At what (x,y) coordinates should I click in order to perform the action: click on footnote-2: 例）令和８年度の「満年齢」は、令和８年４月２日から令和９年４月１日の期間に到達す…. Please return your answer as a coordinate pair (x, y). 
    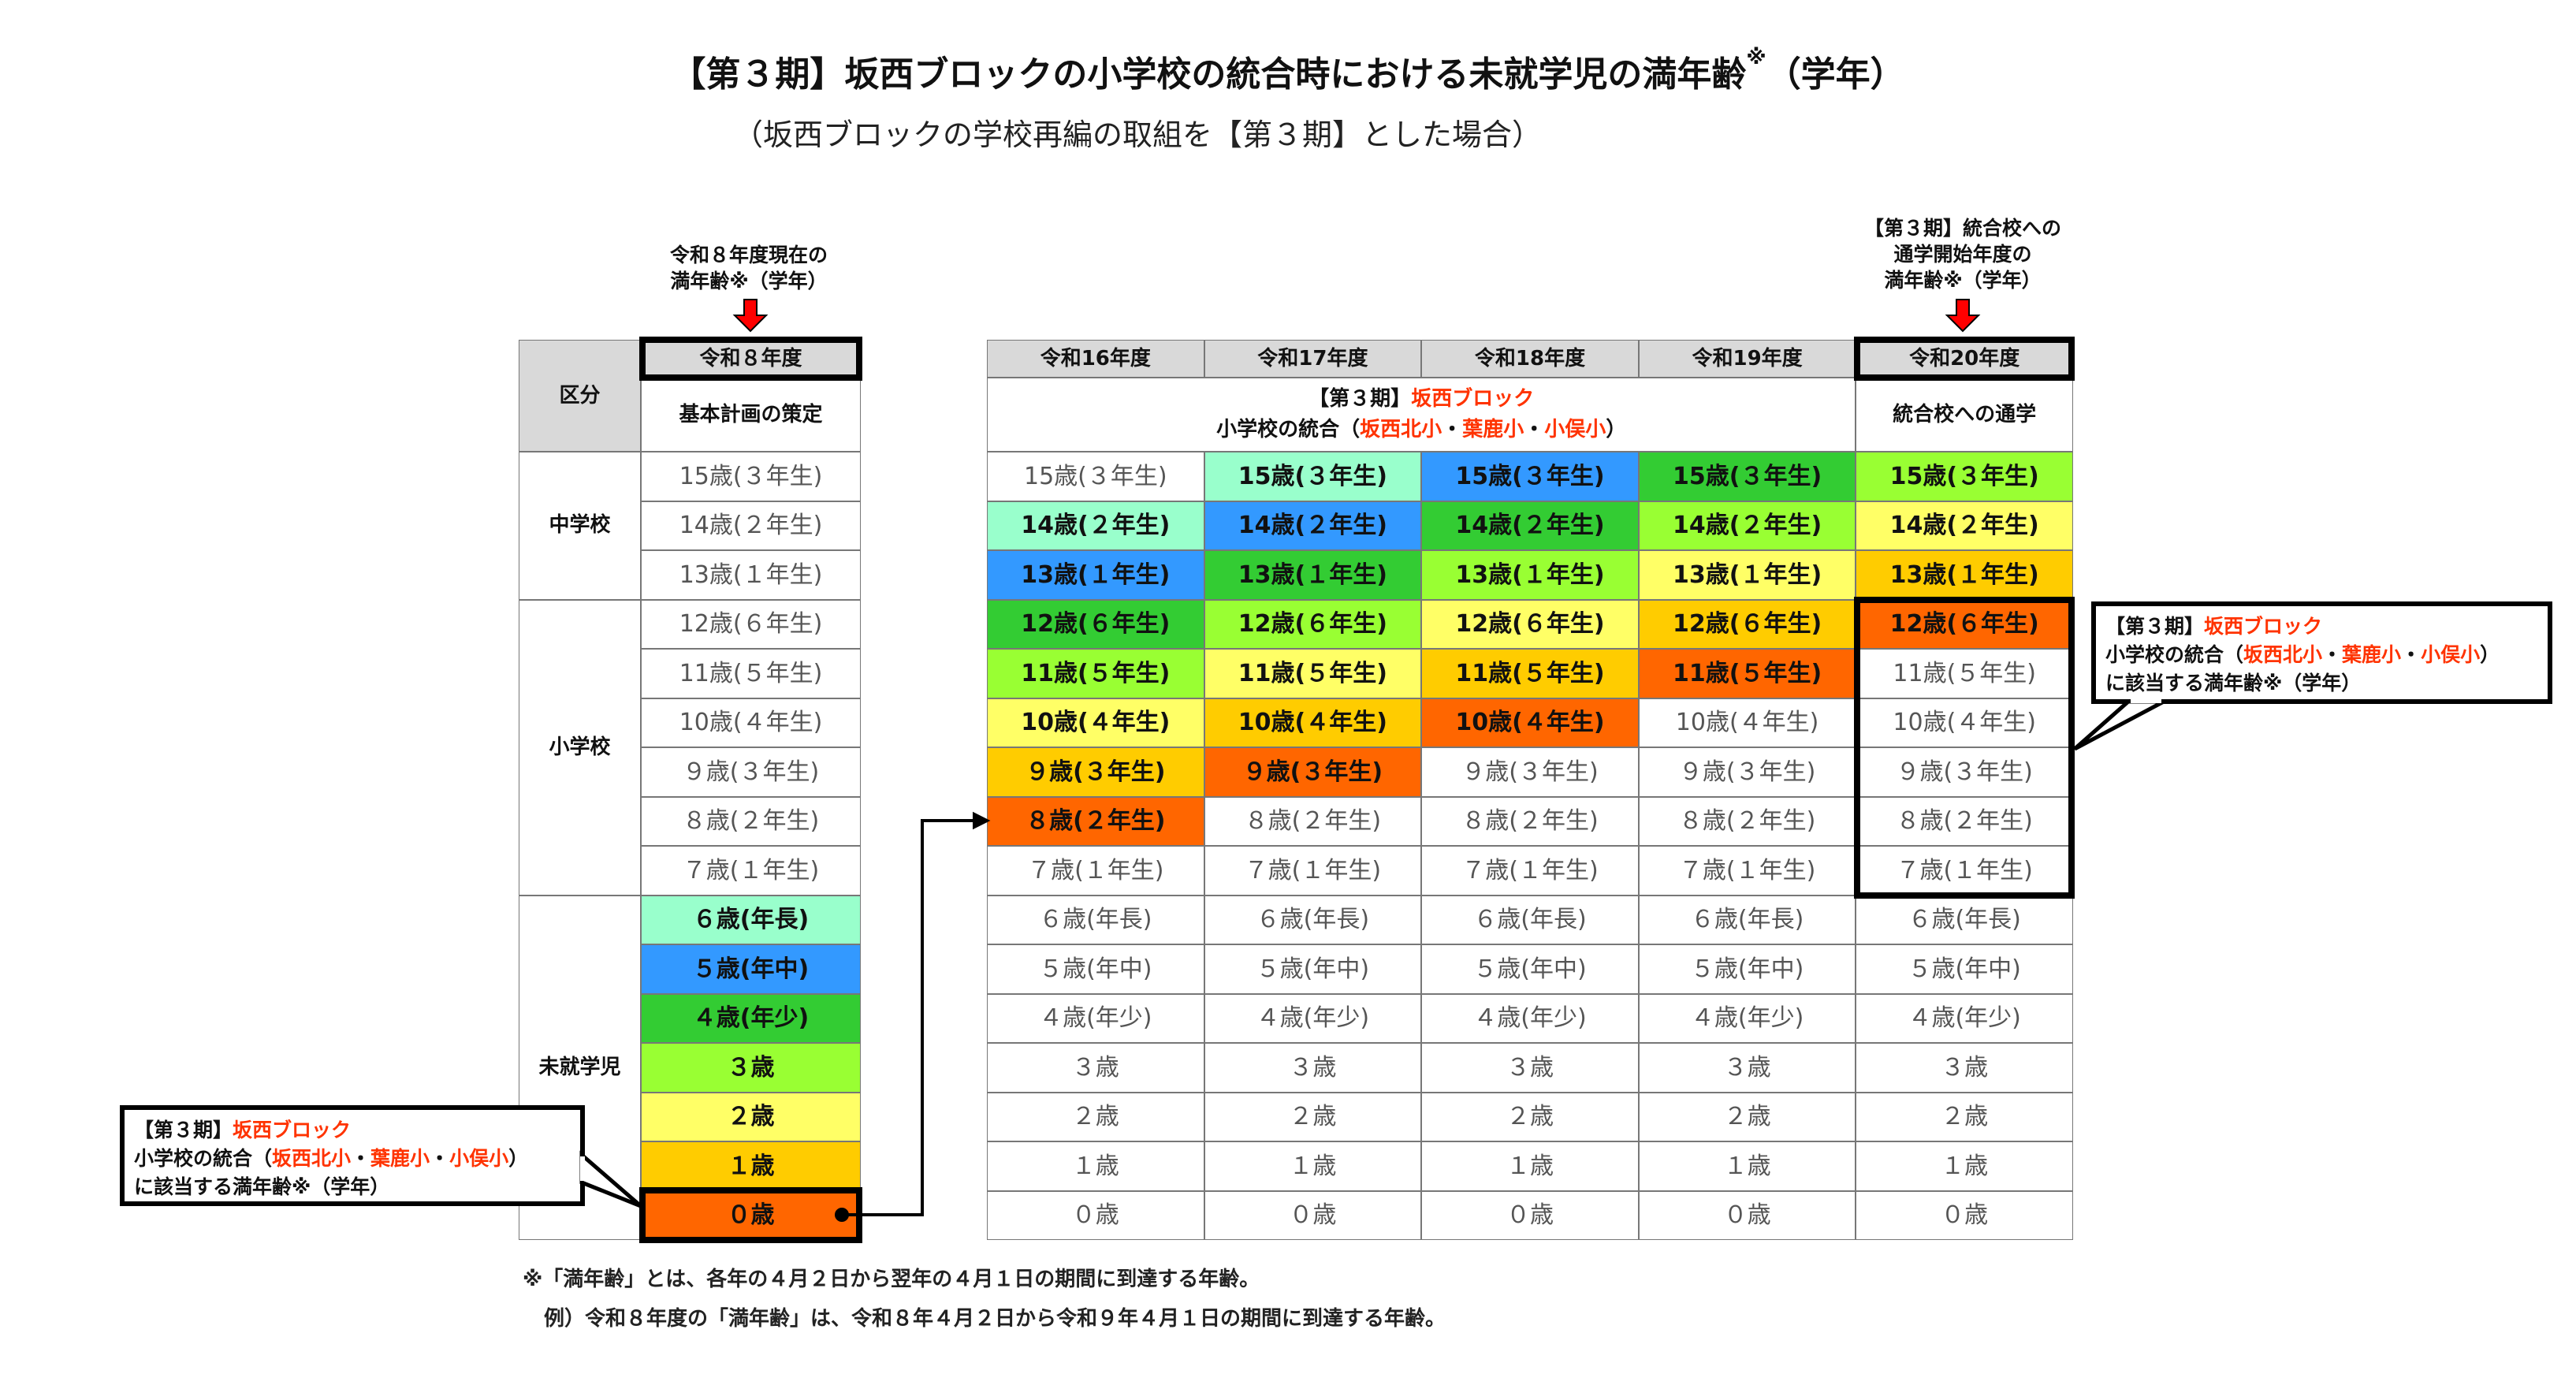
    Looking at the image, I should click on (995, 1319).